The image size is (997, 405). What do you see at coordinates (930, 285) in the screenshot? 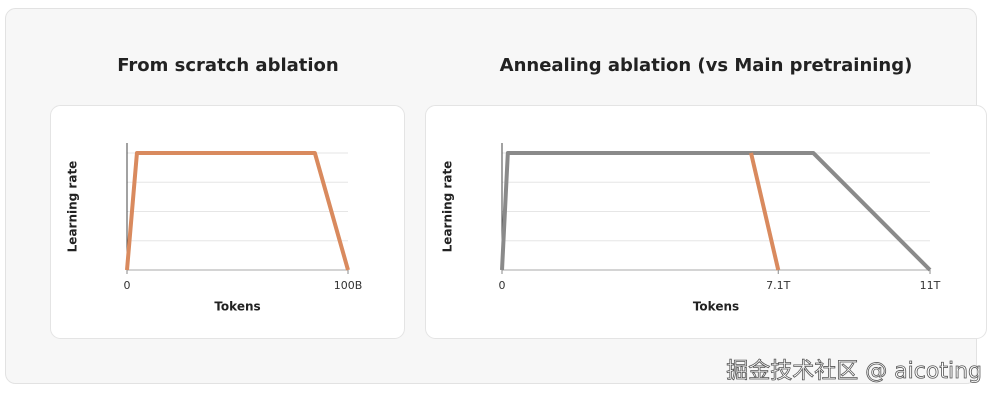
I see `x-tick-label: 11T` at bounding box center [930, 285].